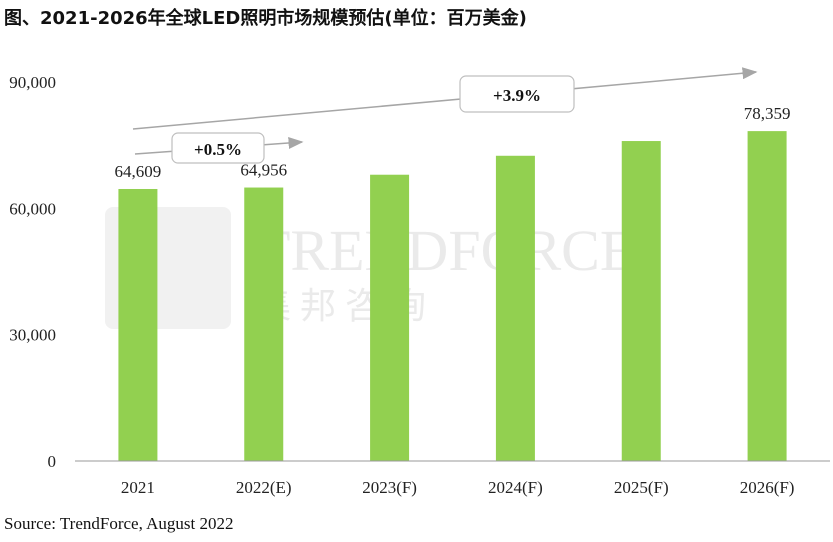 Image resolution: width=833 pixels, height=542 pixels. Describe the element at coordinates (119, 523) in the screenshot. I see `source-note: Source: TrendForce, August 2022` at that location.